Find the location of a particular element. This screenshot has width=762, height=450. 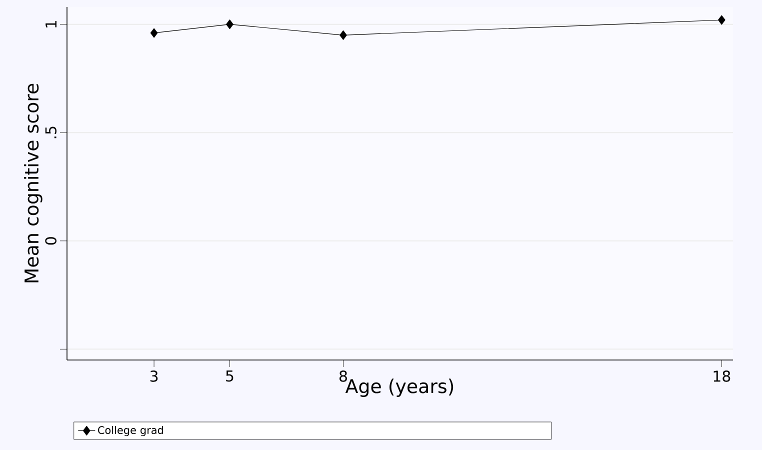

y-tick-label: 0 is located at coordinates (50, 241).